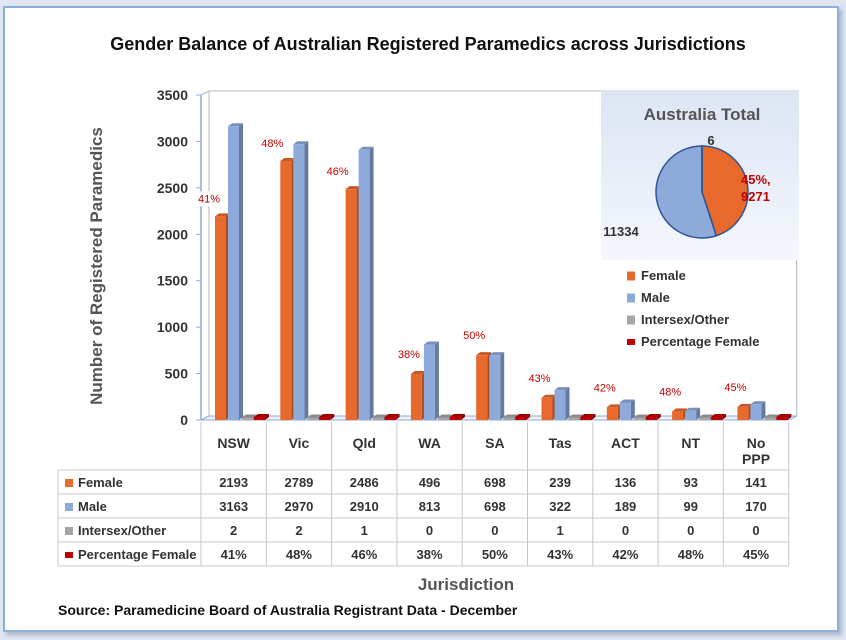 Image resolution: width=846 pixels, height=640 pixels. Describe the element at coordinates (663, 275) in the screenshot. I see `legend-label: Female` at that location.